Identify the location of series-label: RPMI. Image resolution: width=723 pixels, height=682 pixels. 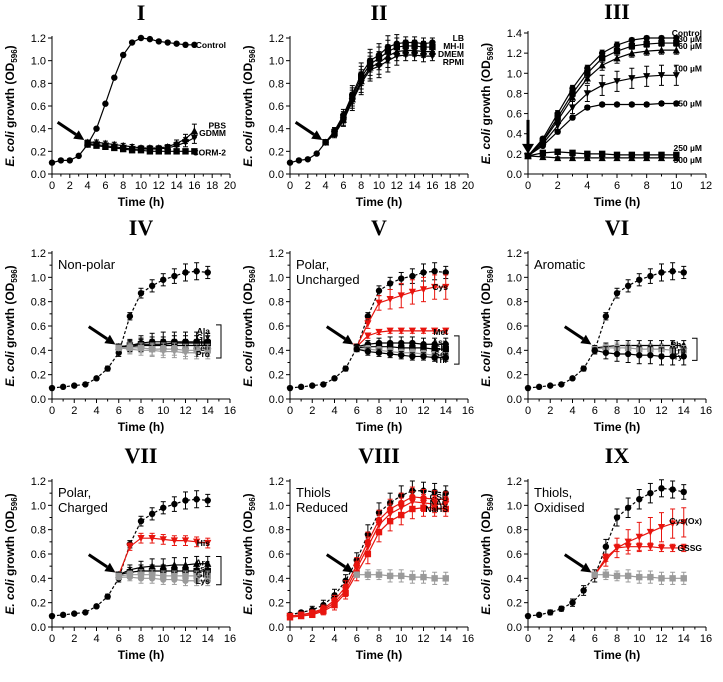
(453, 62).